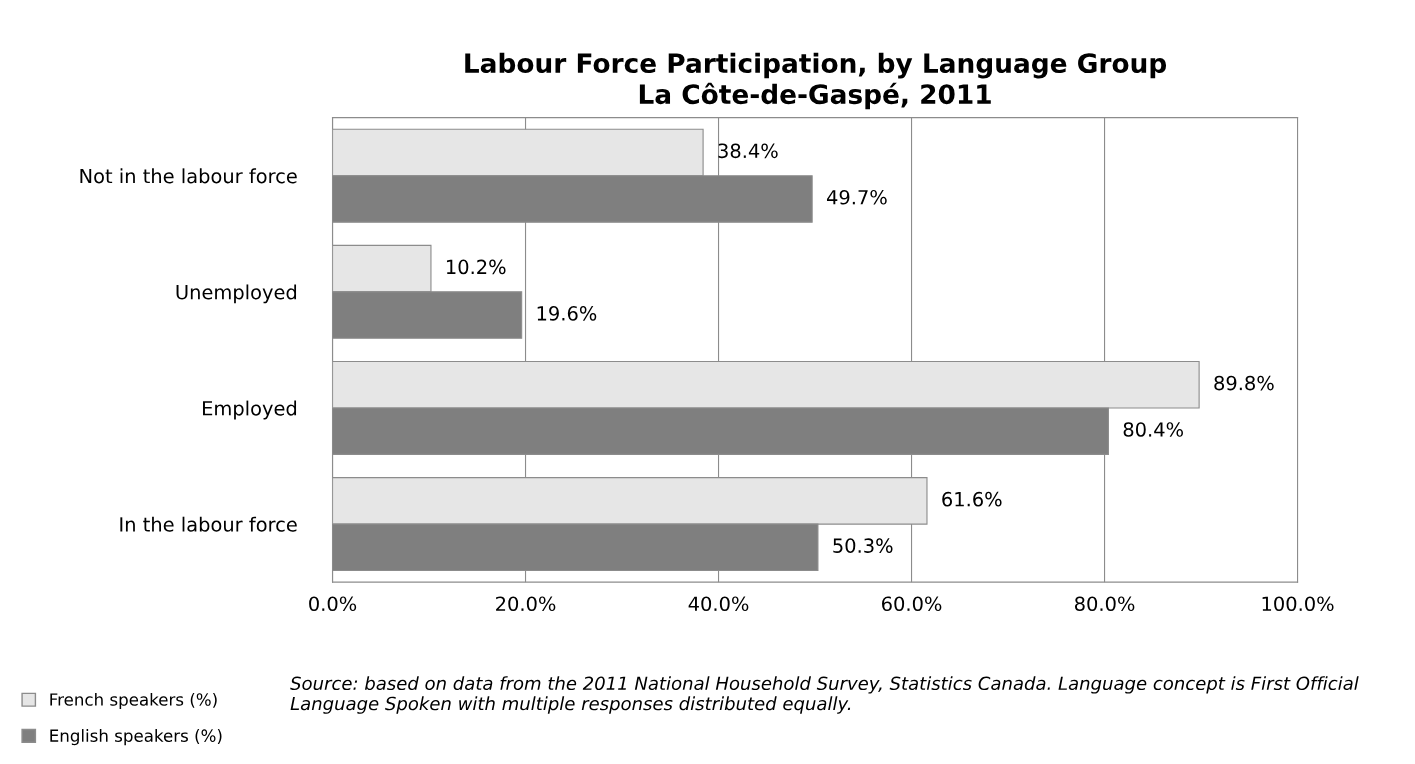 This screenshot has width=1415, height=764. What do you see at coordinates (188, 176) in the screenshot?
I see `y-tick-label: Not in the labour force` at bounding box center [188, 176].